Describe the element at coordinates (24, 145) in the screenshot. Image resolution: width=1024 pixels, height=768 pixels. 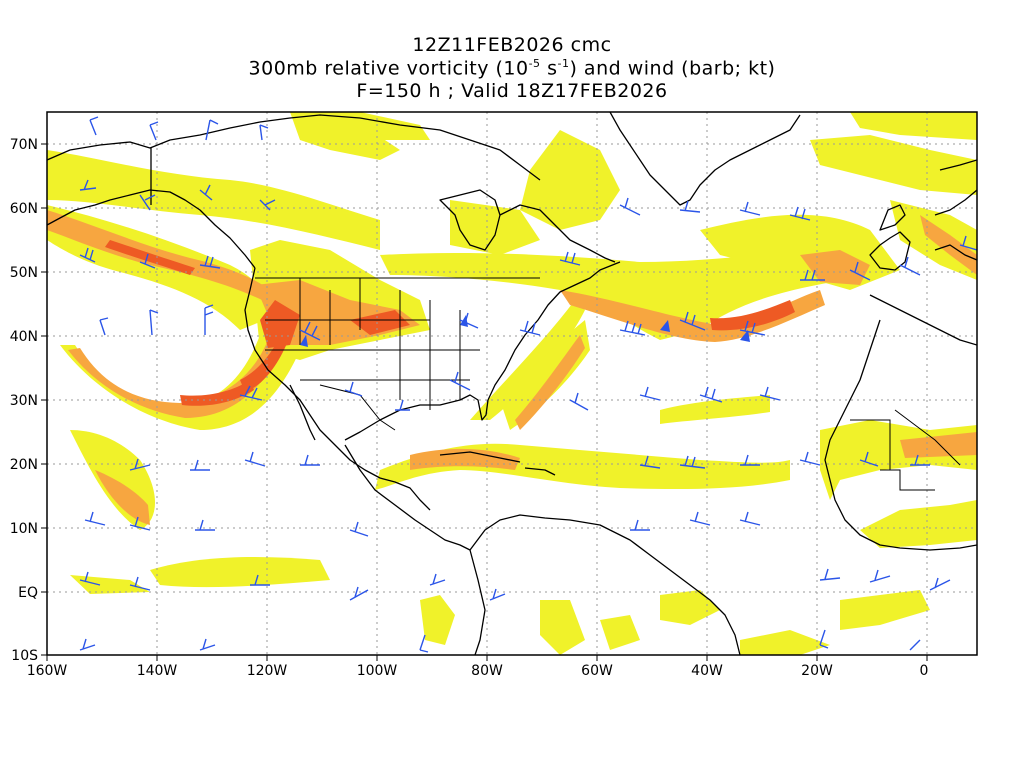
I see `y-tick-label: 70N` at that location.